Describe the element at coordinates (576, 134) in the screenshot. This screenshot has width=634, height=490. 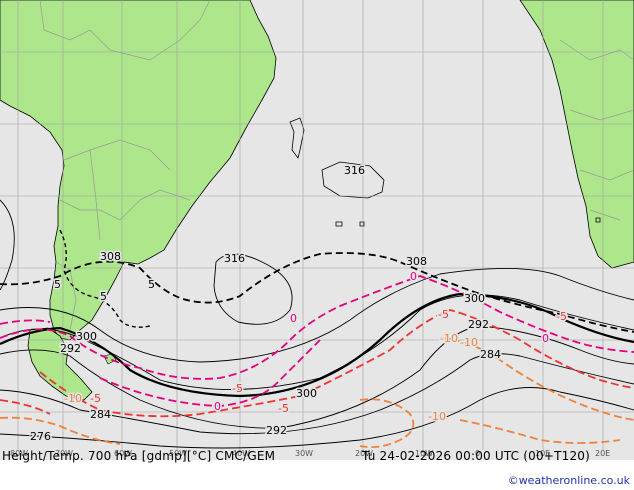
I see `africa-landmass` at that location.